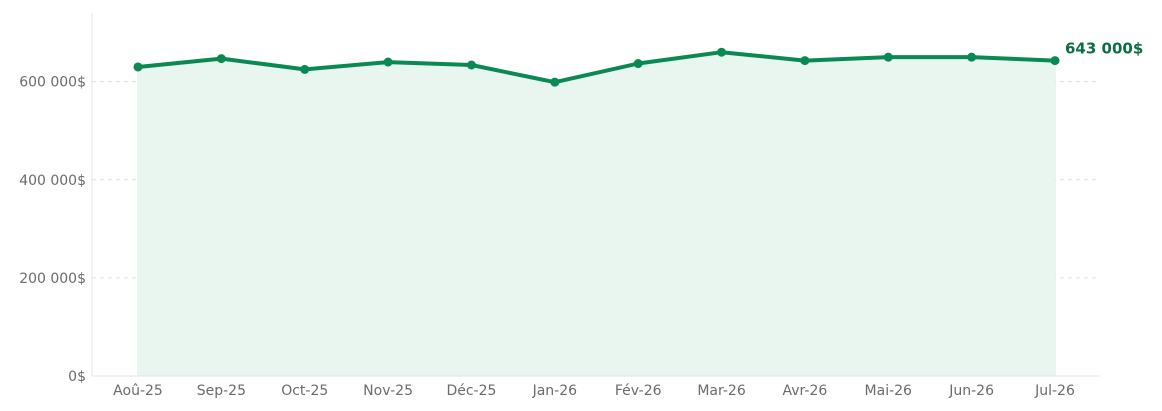  What do you see at coordinates (805, 391) in the screenshot?
I see `x-tick-label: Avr-26` at bounding box center [805, 391].